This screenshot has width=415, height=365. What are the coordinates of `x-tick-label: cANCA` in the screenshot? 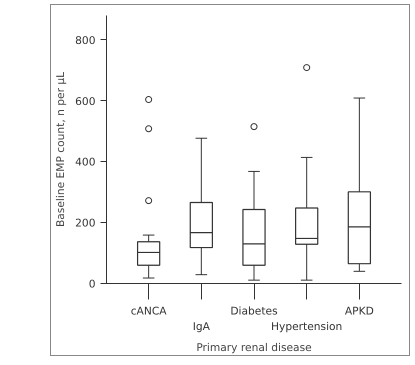 It's located at (149, 311).